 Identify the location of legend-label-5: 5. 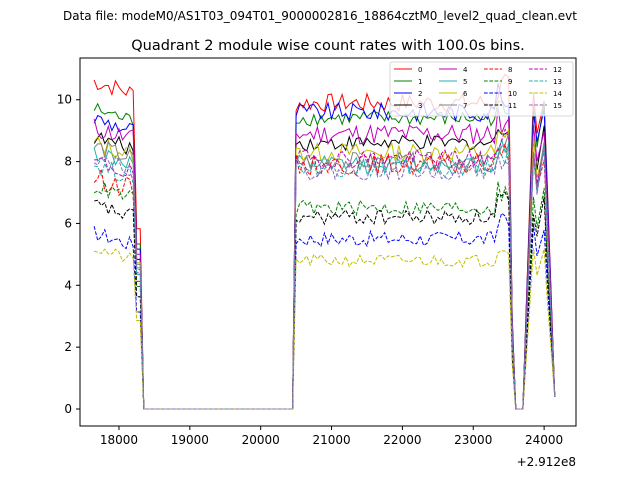
(465, 82).